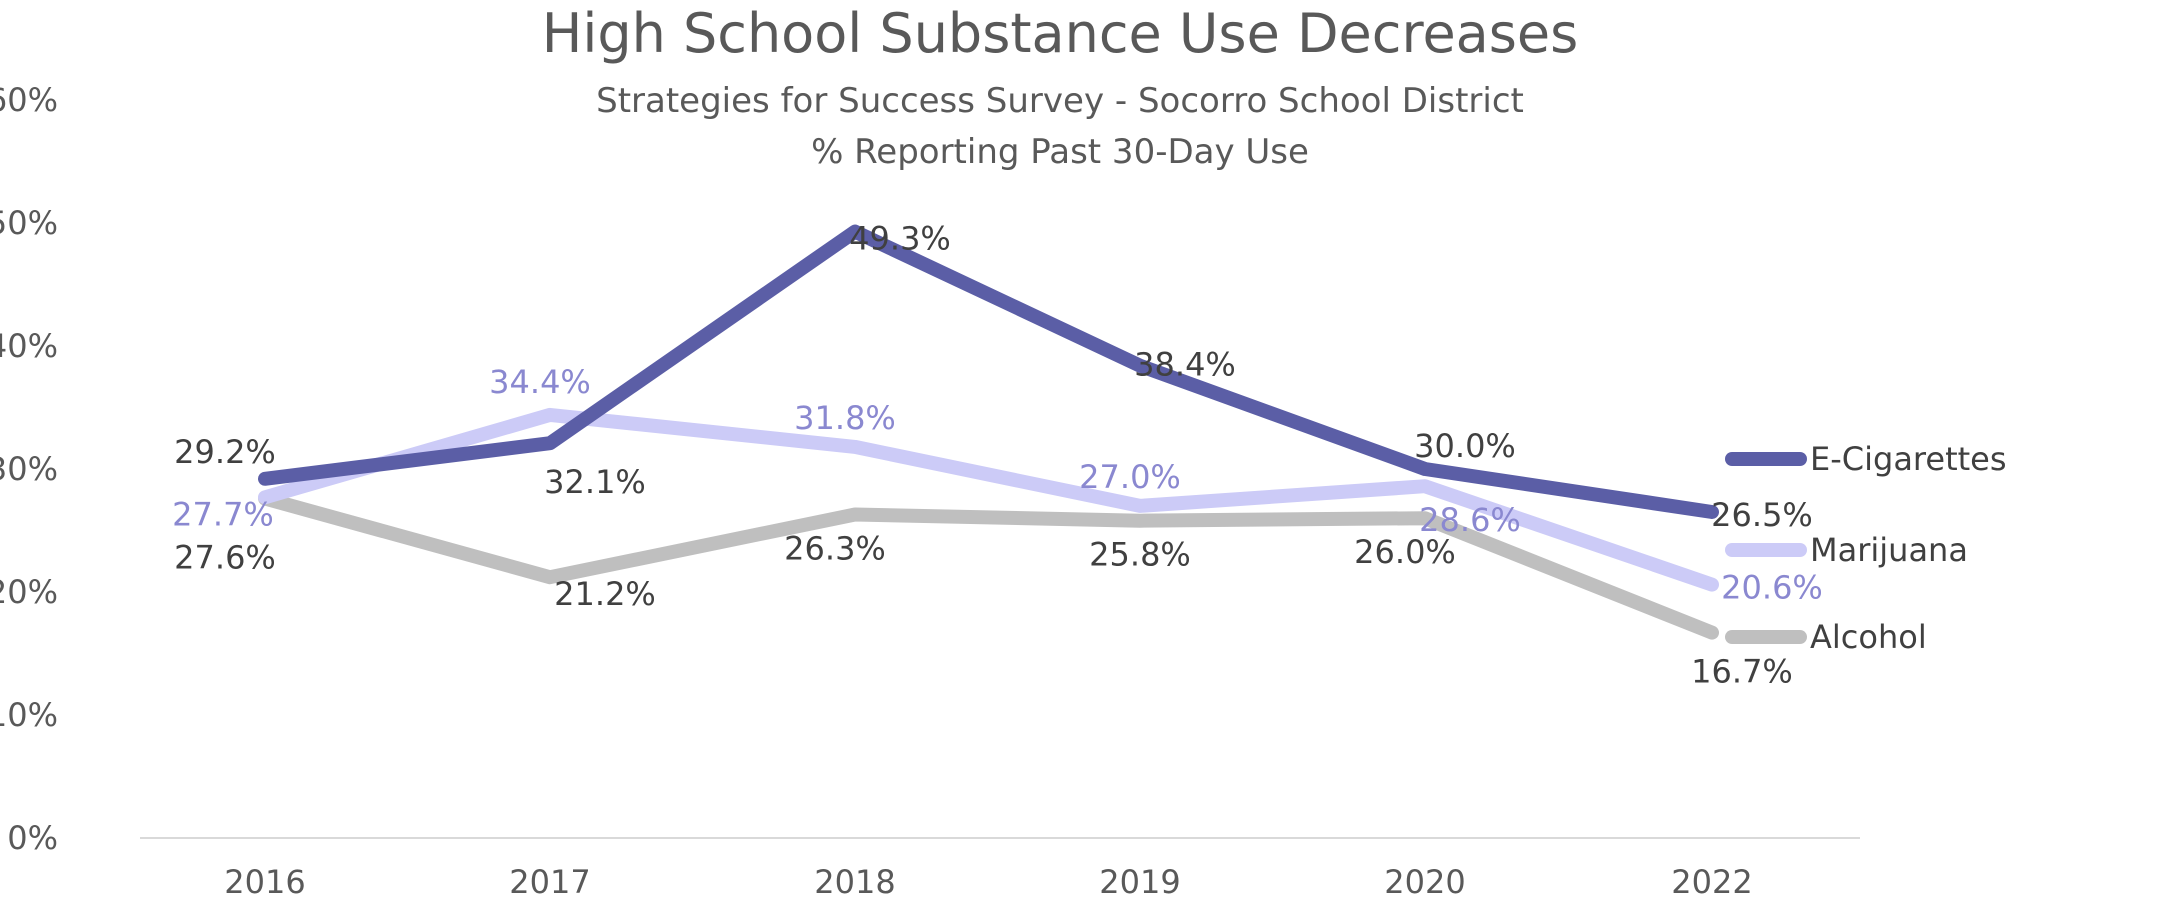 This screenshot has height=899, width=2164. I want to click on data-label-marijuana: 28.6%, so click(1470, 520).